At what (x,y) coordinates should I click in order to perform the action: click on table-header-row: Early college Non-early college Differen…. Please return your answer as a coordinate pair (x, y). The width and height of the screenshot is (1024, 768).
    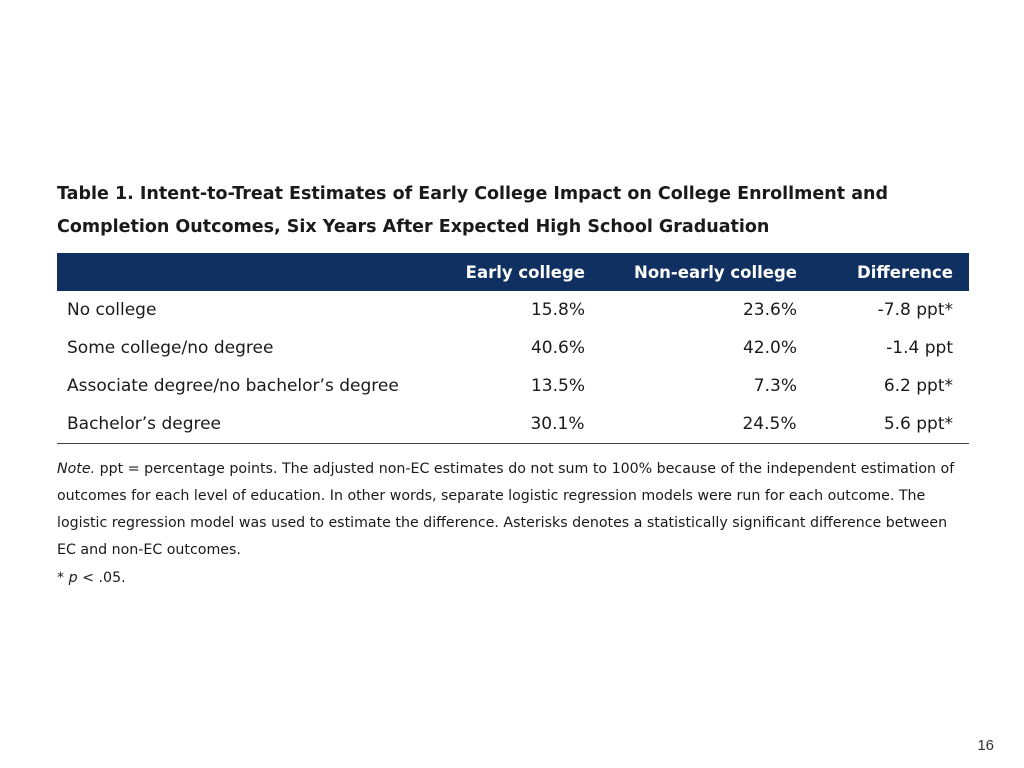
    Looking at the image, I should click on (513, 272).